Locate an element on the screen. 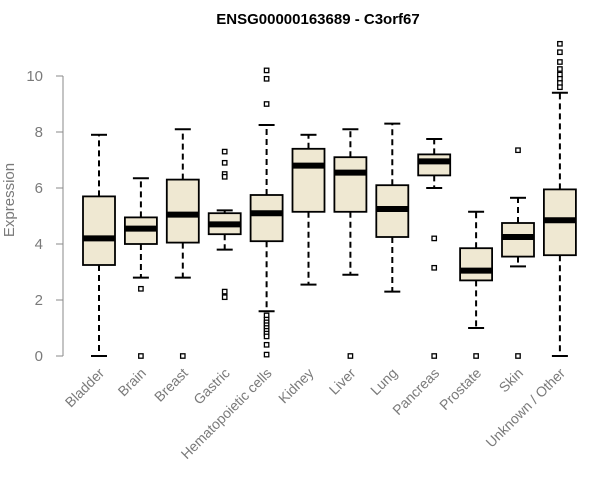 This screenshot has height=500, width=600. box-unknown-other is located at coordinates (560, 198).